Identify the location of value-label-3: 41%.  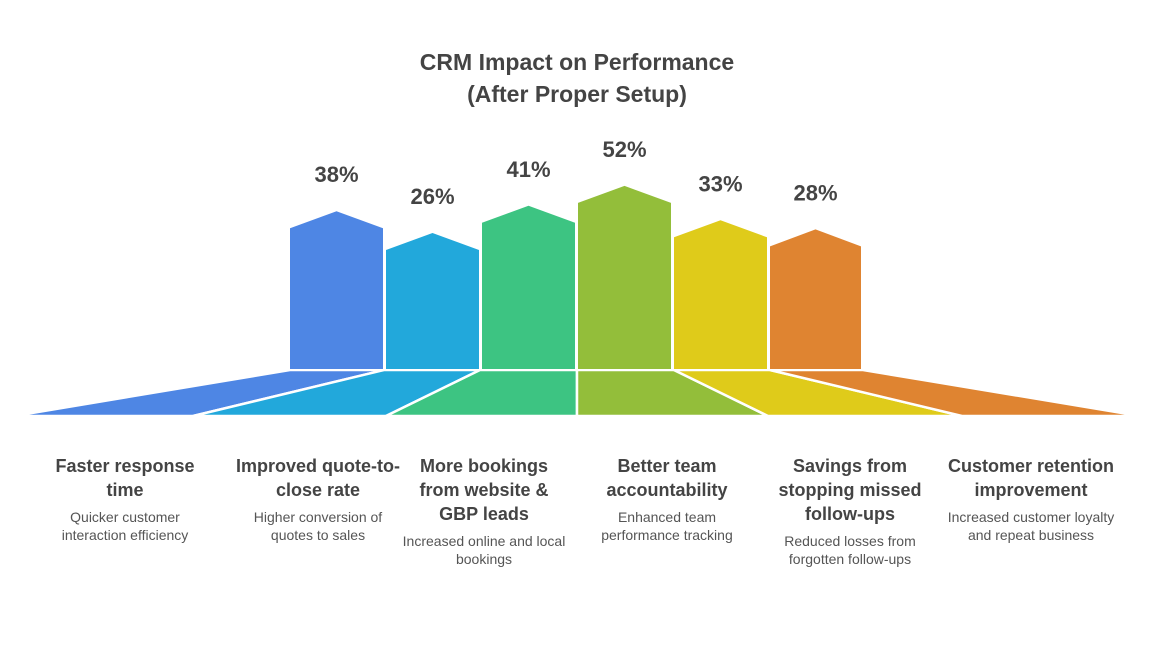
(528, 169).